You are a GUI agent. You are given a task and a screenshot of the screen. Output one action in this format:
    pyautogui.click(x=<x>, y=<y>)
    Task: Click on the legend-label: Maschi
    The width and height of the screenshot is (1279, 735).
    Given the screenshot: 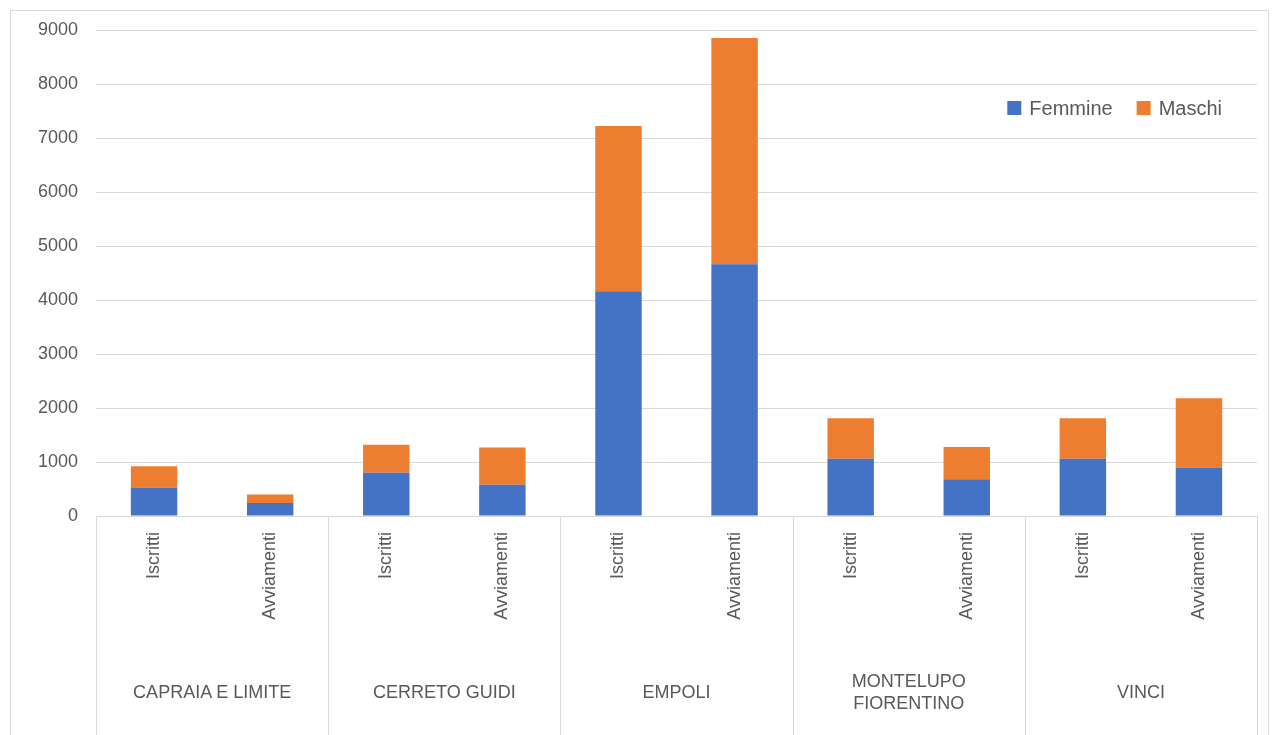 What is the action you would take?
    pyautogui.click(x=1190, y=107)
    